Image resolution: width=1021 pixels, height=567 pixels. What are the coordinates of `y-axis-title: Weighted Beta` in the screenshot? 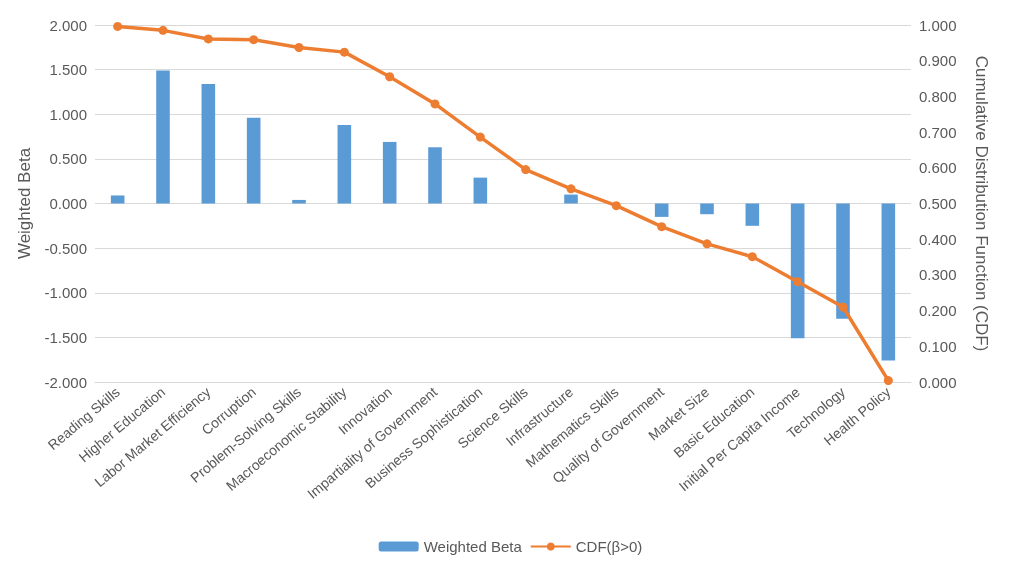 It's located at (24, 203).